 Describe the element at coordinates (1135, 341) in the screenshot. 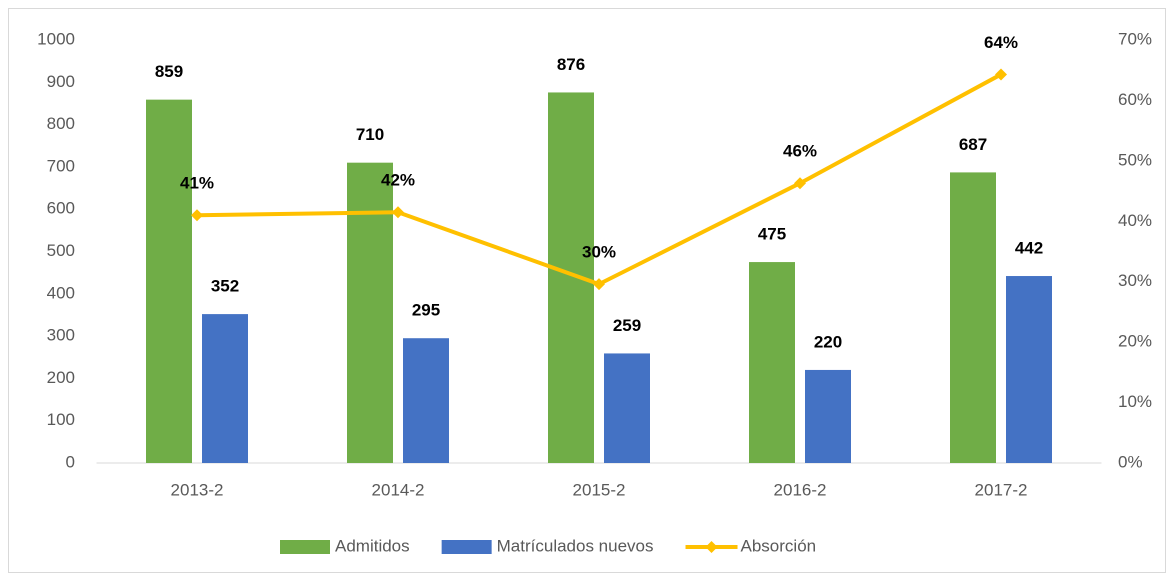

I see `y2-tick-label: 20%` at that location.